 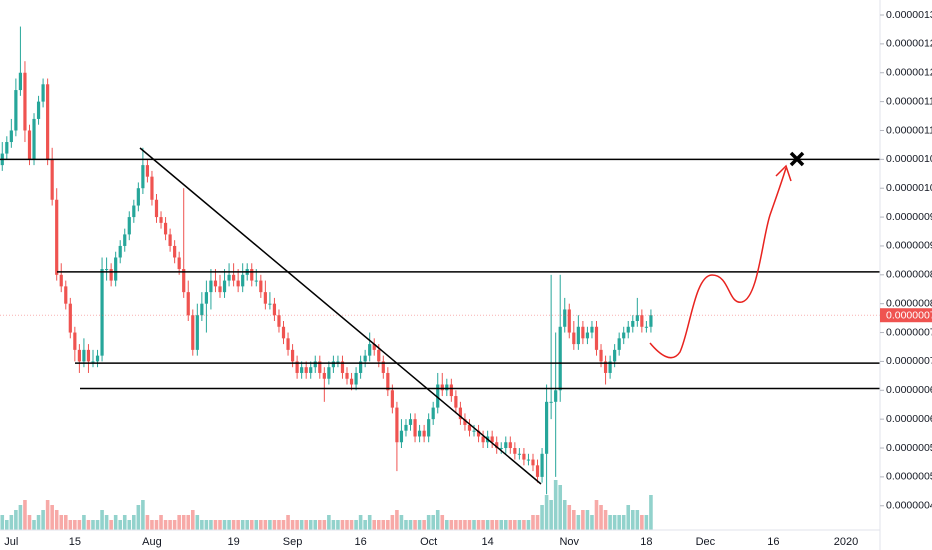 What do you see at coordinates (909, 506) in the screenshot?
I see `y-tick-label: 0.00000045` at bounding box center [909, 506].